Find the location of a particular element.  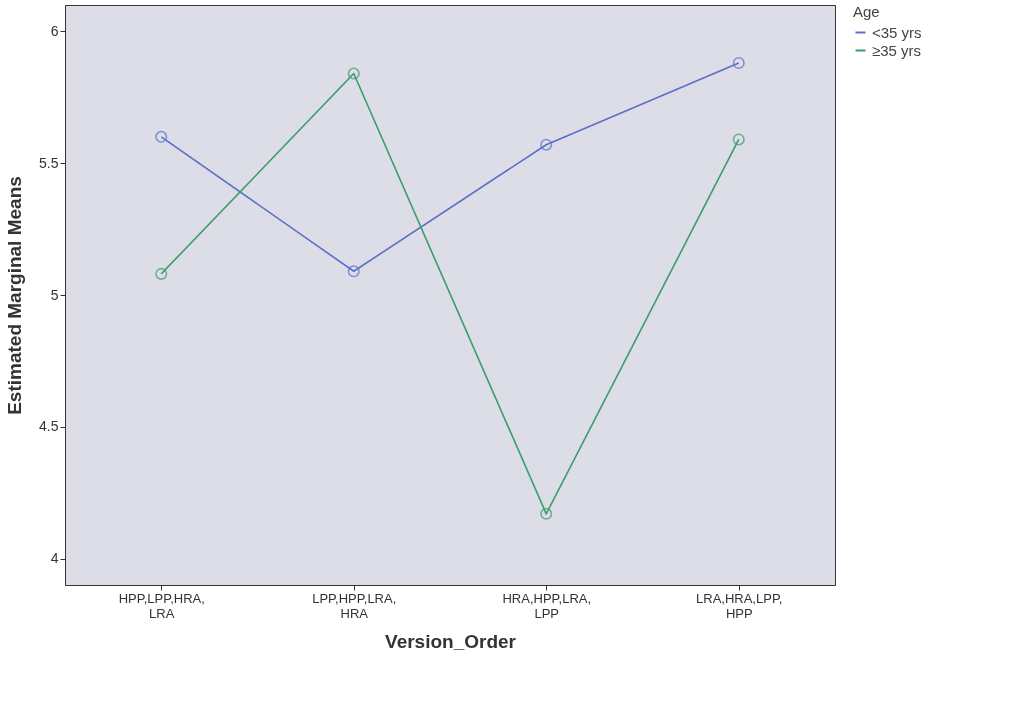

y-tick-label: 4.5 is located at coordinates (49, 426).